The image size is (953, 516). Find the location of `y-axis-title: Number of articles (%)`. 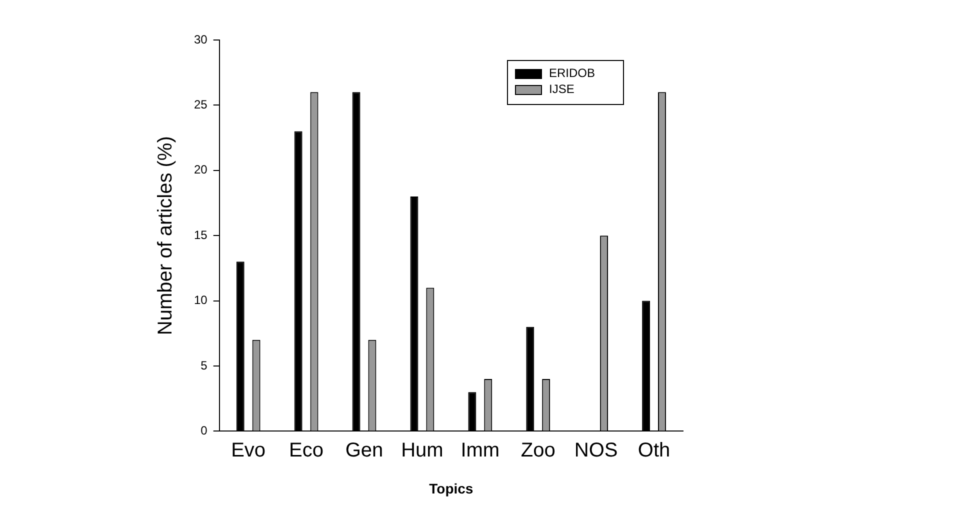

y-axis-title: Number of articles (%) is located at coordinates (165, 236).